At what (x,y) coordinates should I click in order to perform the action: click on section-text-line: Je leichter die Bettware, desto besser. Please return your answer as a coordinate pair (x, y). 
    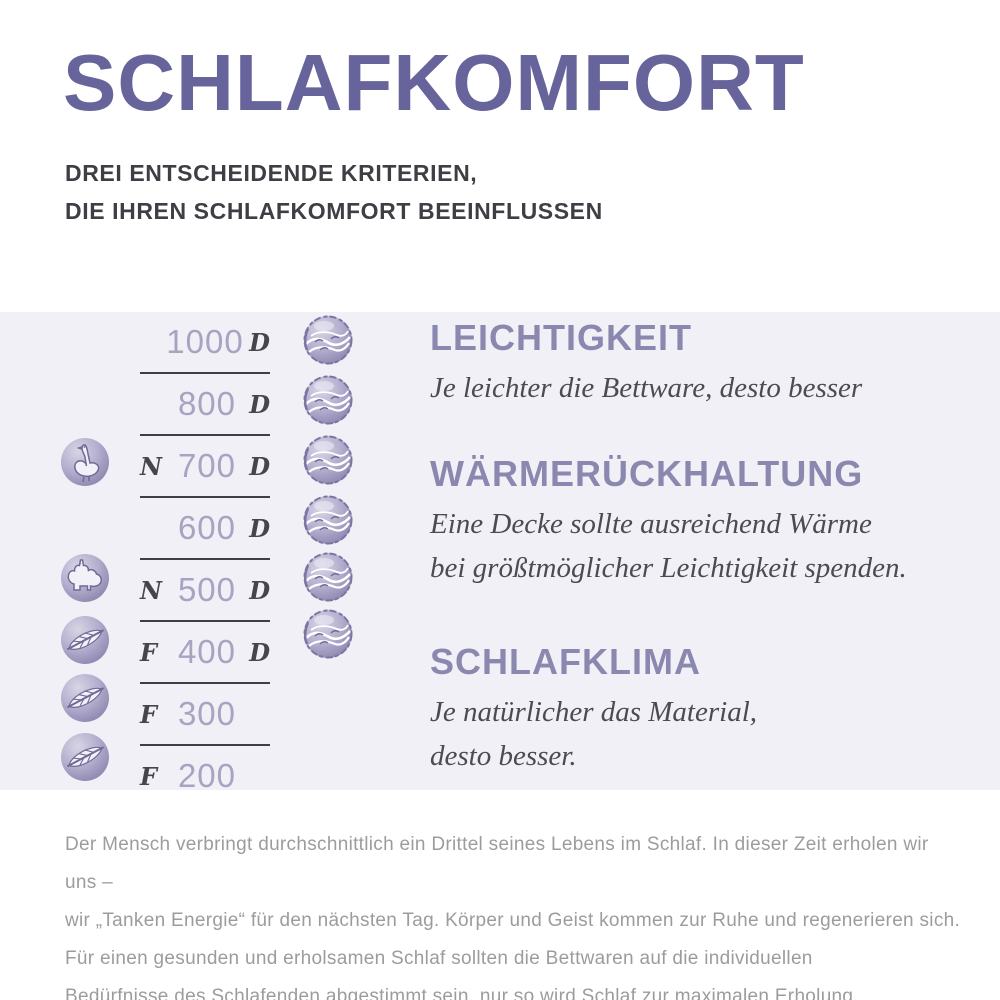
    Looking at the image, I should click on (646, 388).